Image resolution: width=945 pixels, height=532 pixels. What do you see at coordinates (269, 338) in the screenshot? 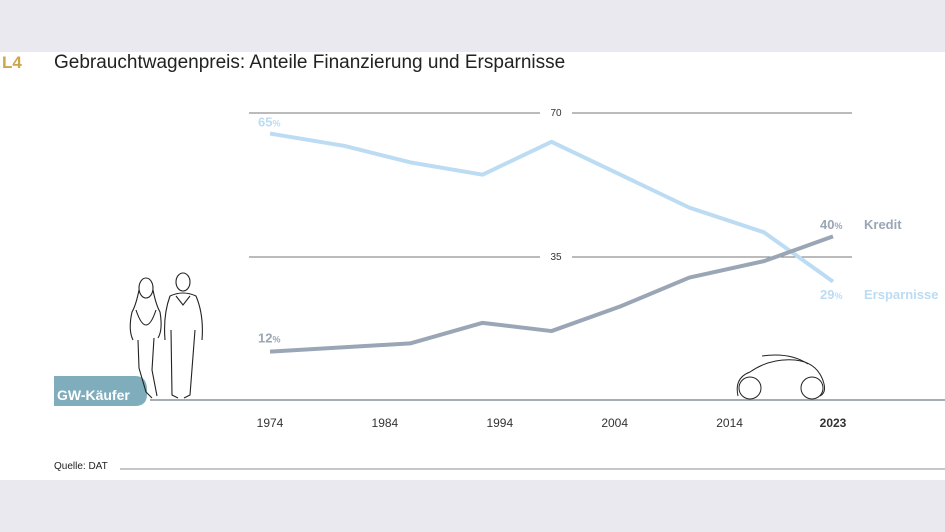
I see `start-value-label: 12%` at bounding box center [269, 338].